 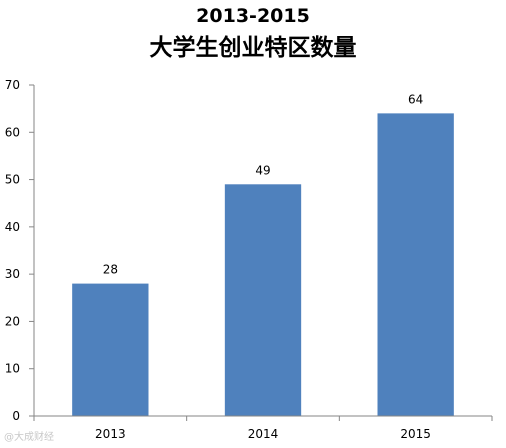 I want to click on watermark-text: @大成财经, so click(x=29, y=436).